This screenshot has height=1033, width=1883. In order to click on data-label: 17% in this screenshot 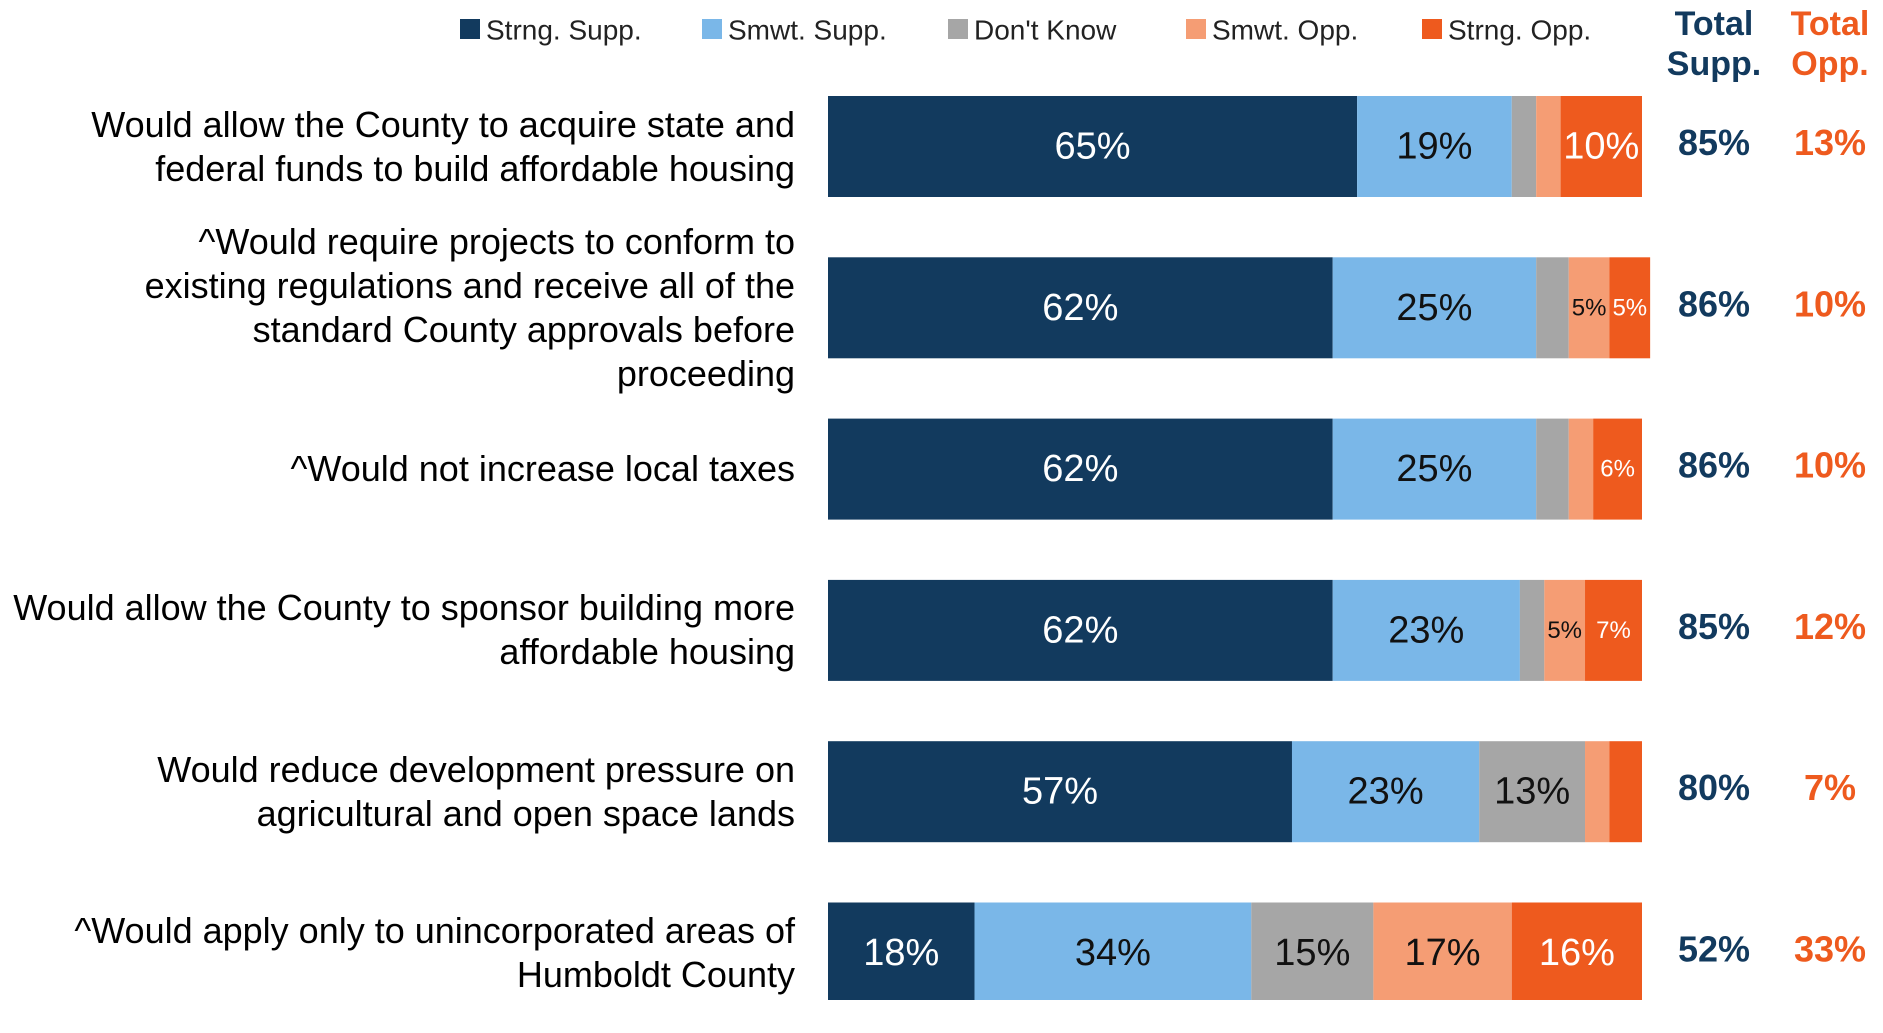, I will do `click(1443, 953)`.